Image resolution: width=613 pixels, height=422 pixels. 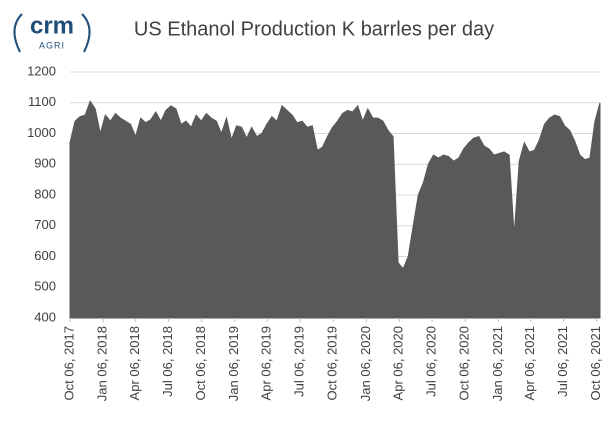 What do you see at coordinates (562, 361) in the screenshot?
I see `x-tick-label: Jul 06, 2021` at bounding box center [562, 361].